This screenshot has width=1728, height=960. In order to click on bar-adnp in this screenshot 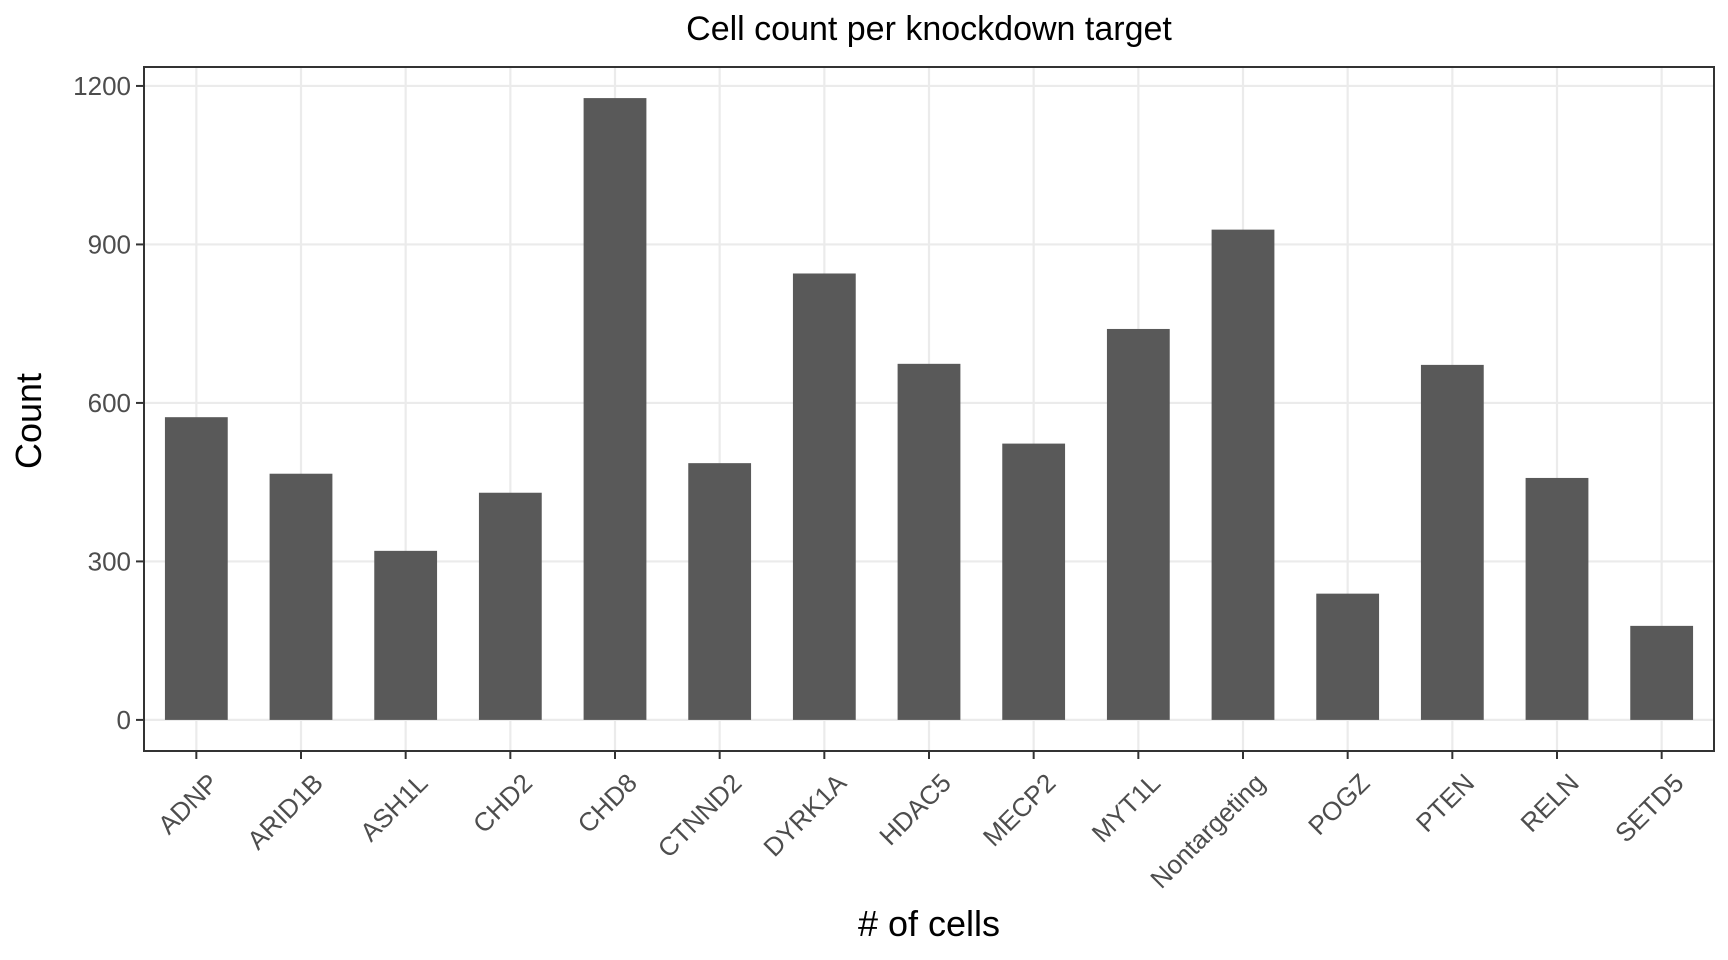, I will do `click(196, 568)`.